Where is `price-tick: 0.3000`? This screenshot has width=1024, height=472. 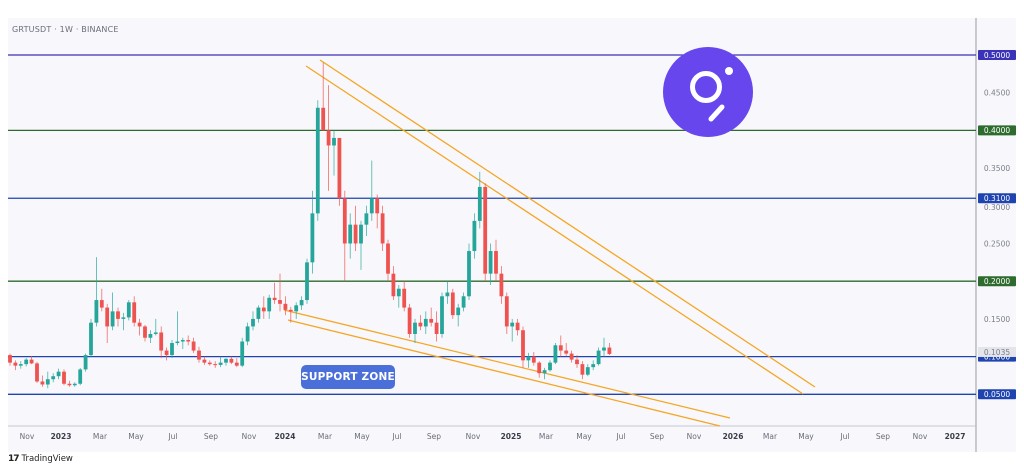 price-tick: 0.3000 is located at coordinates (997, 207).